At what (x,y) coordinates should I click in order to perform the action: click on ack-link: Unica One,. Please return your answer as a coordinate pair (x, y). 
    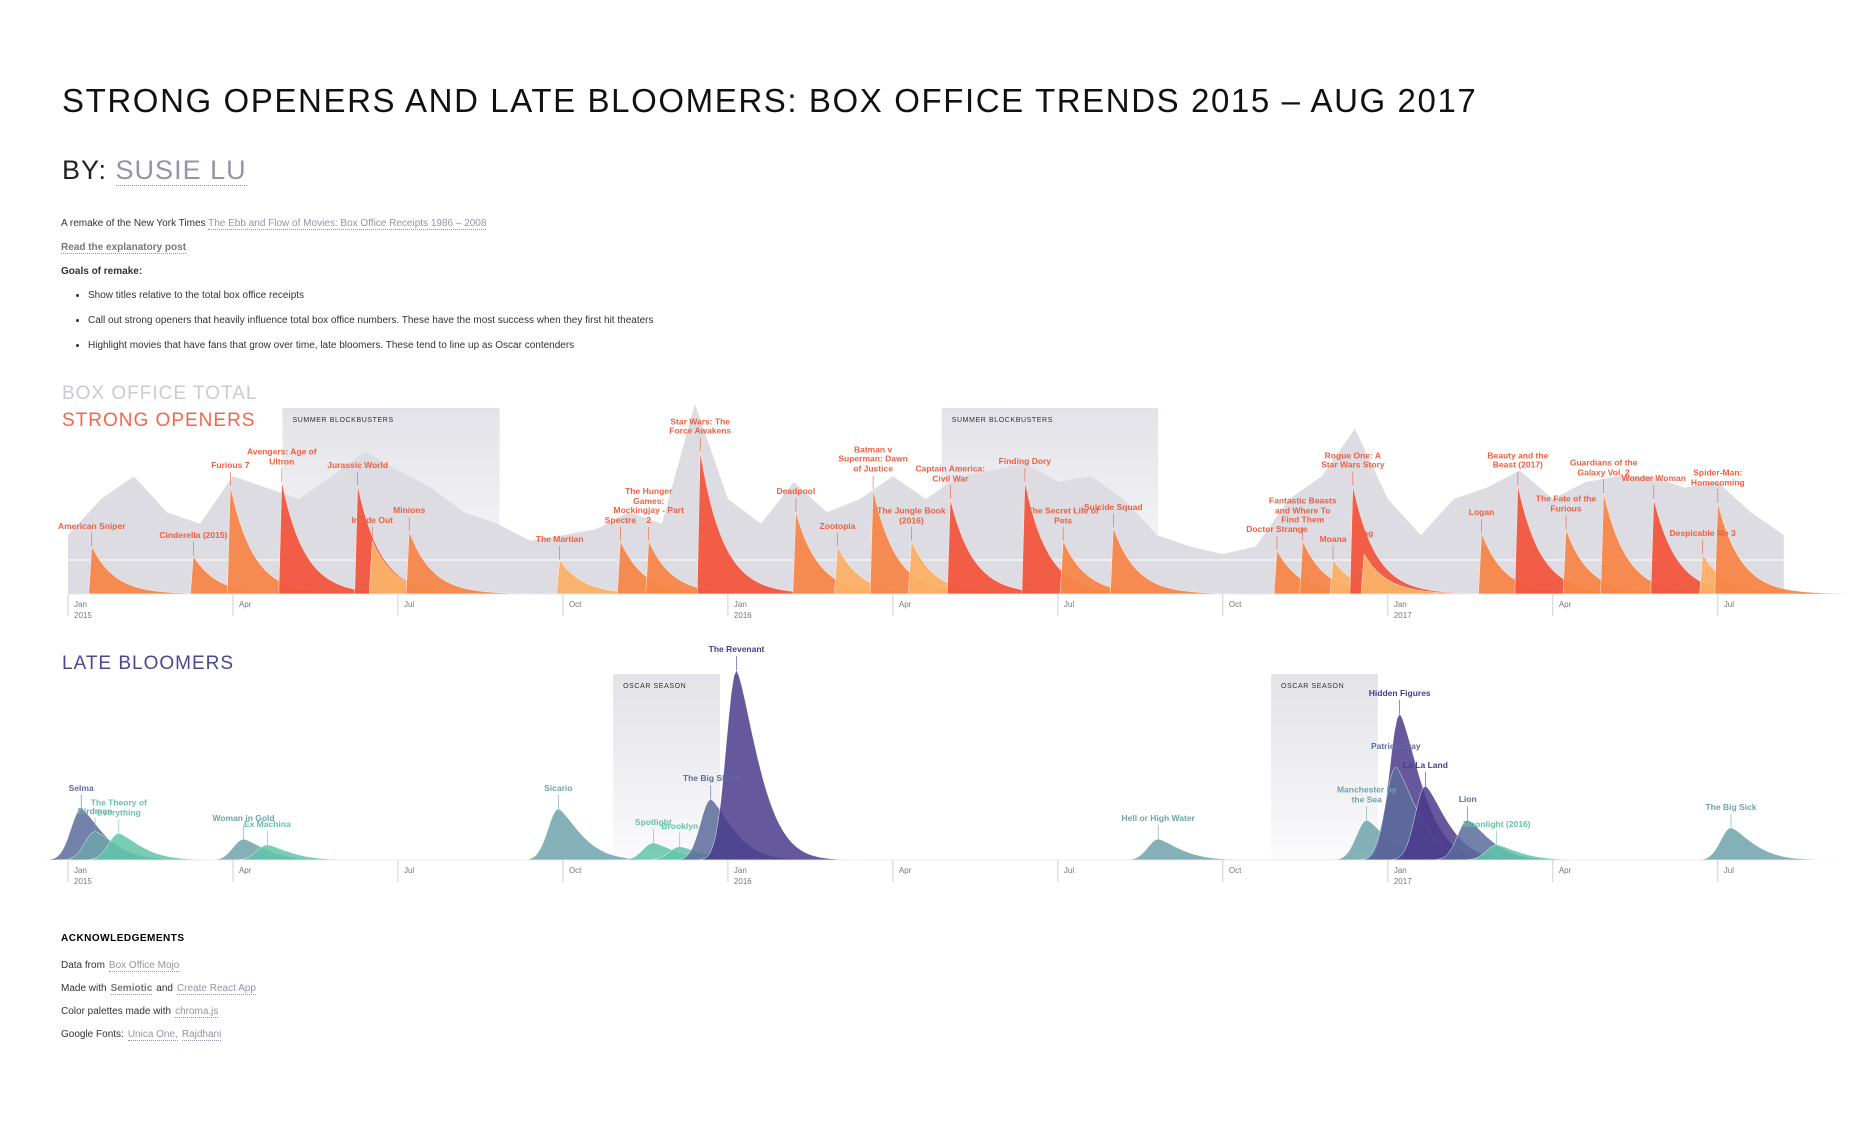
    Looking at the image, I should click on (152, 1035).